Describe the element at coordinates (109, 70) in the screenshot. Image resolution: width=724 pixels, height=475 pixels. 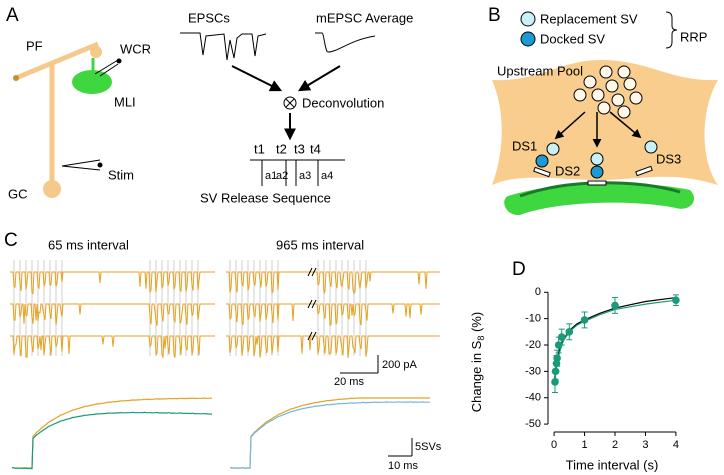
I see `electrode` at that location.